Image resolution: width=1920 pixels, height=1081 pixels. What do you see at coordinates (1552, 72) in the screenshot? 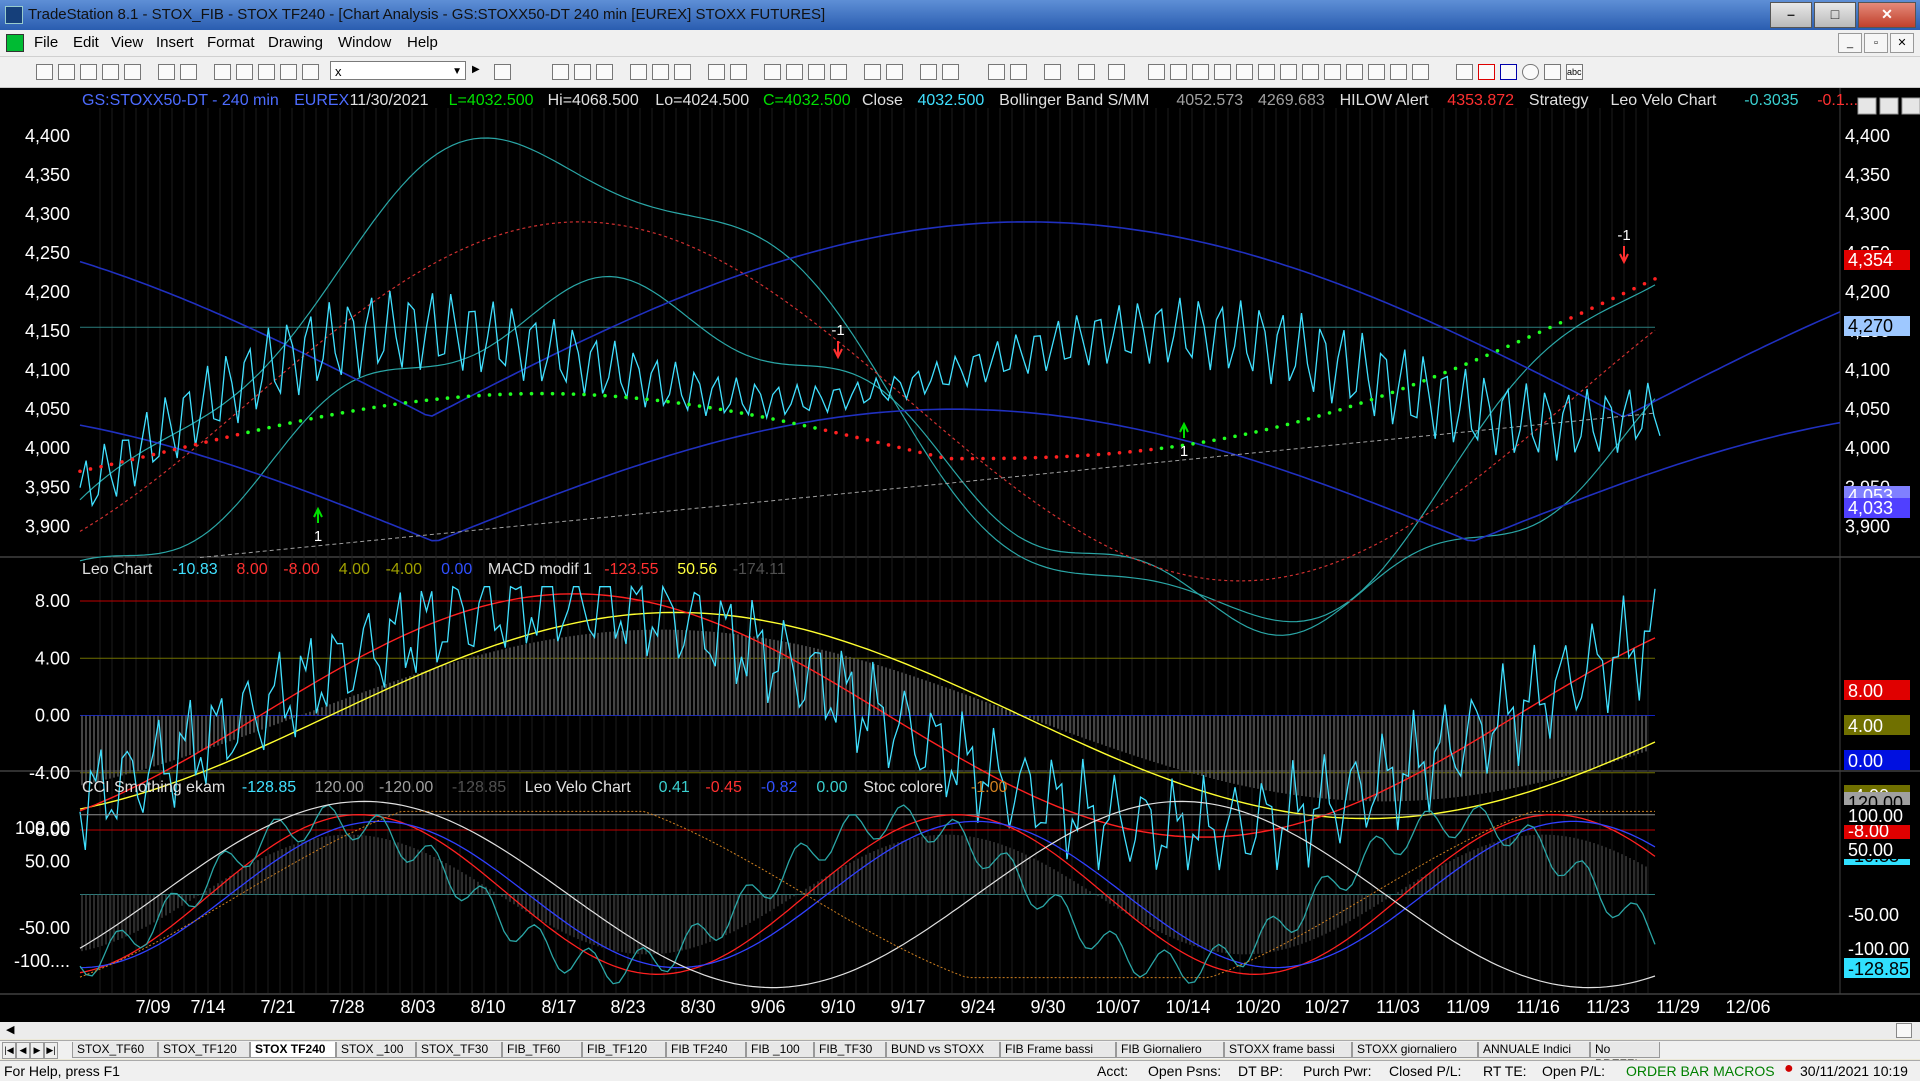
I see `rectangle-icon` at bounding box center [1552, 72].